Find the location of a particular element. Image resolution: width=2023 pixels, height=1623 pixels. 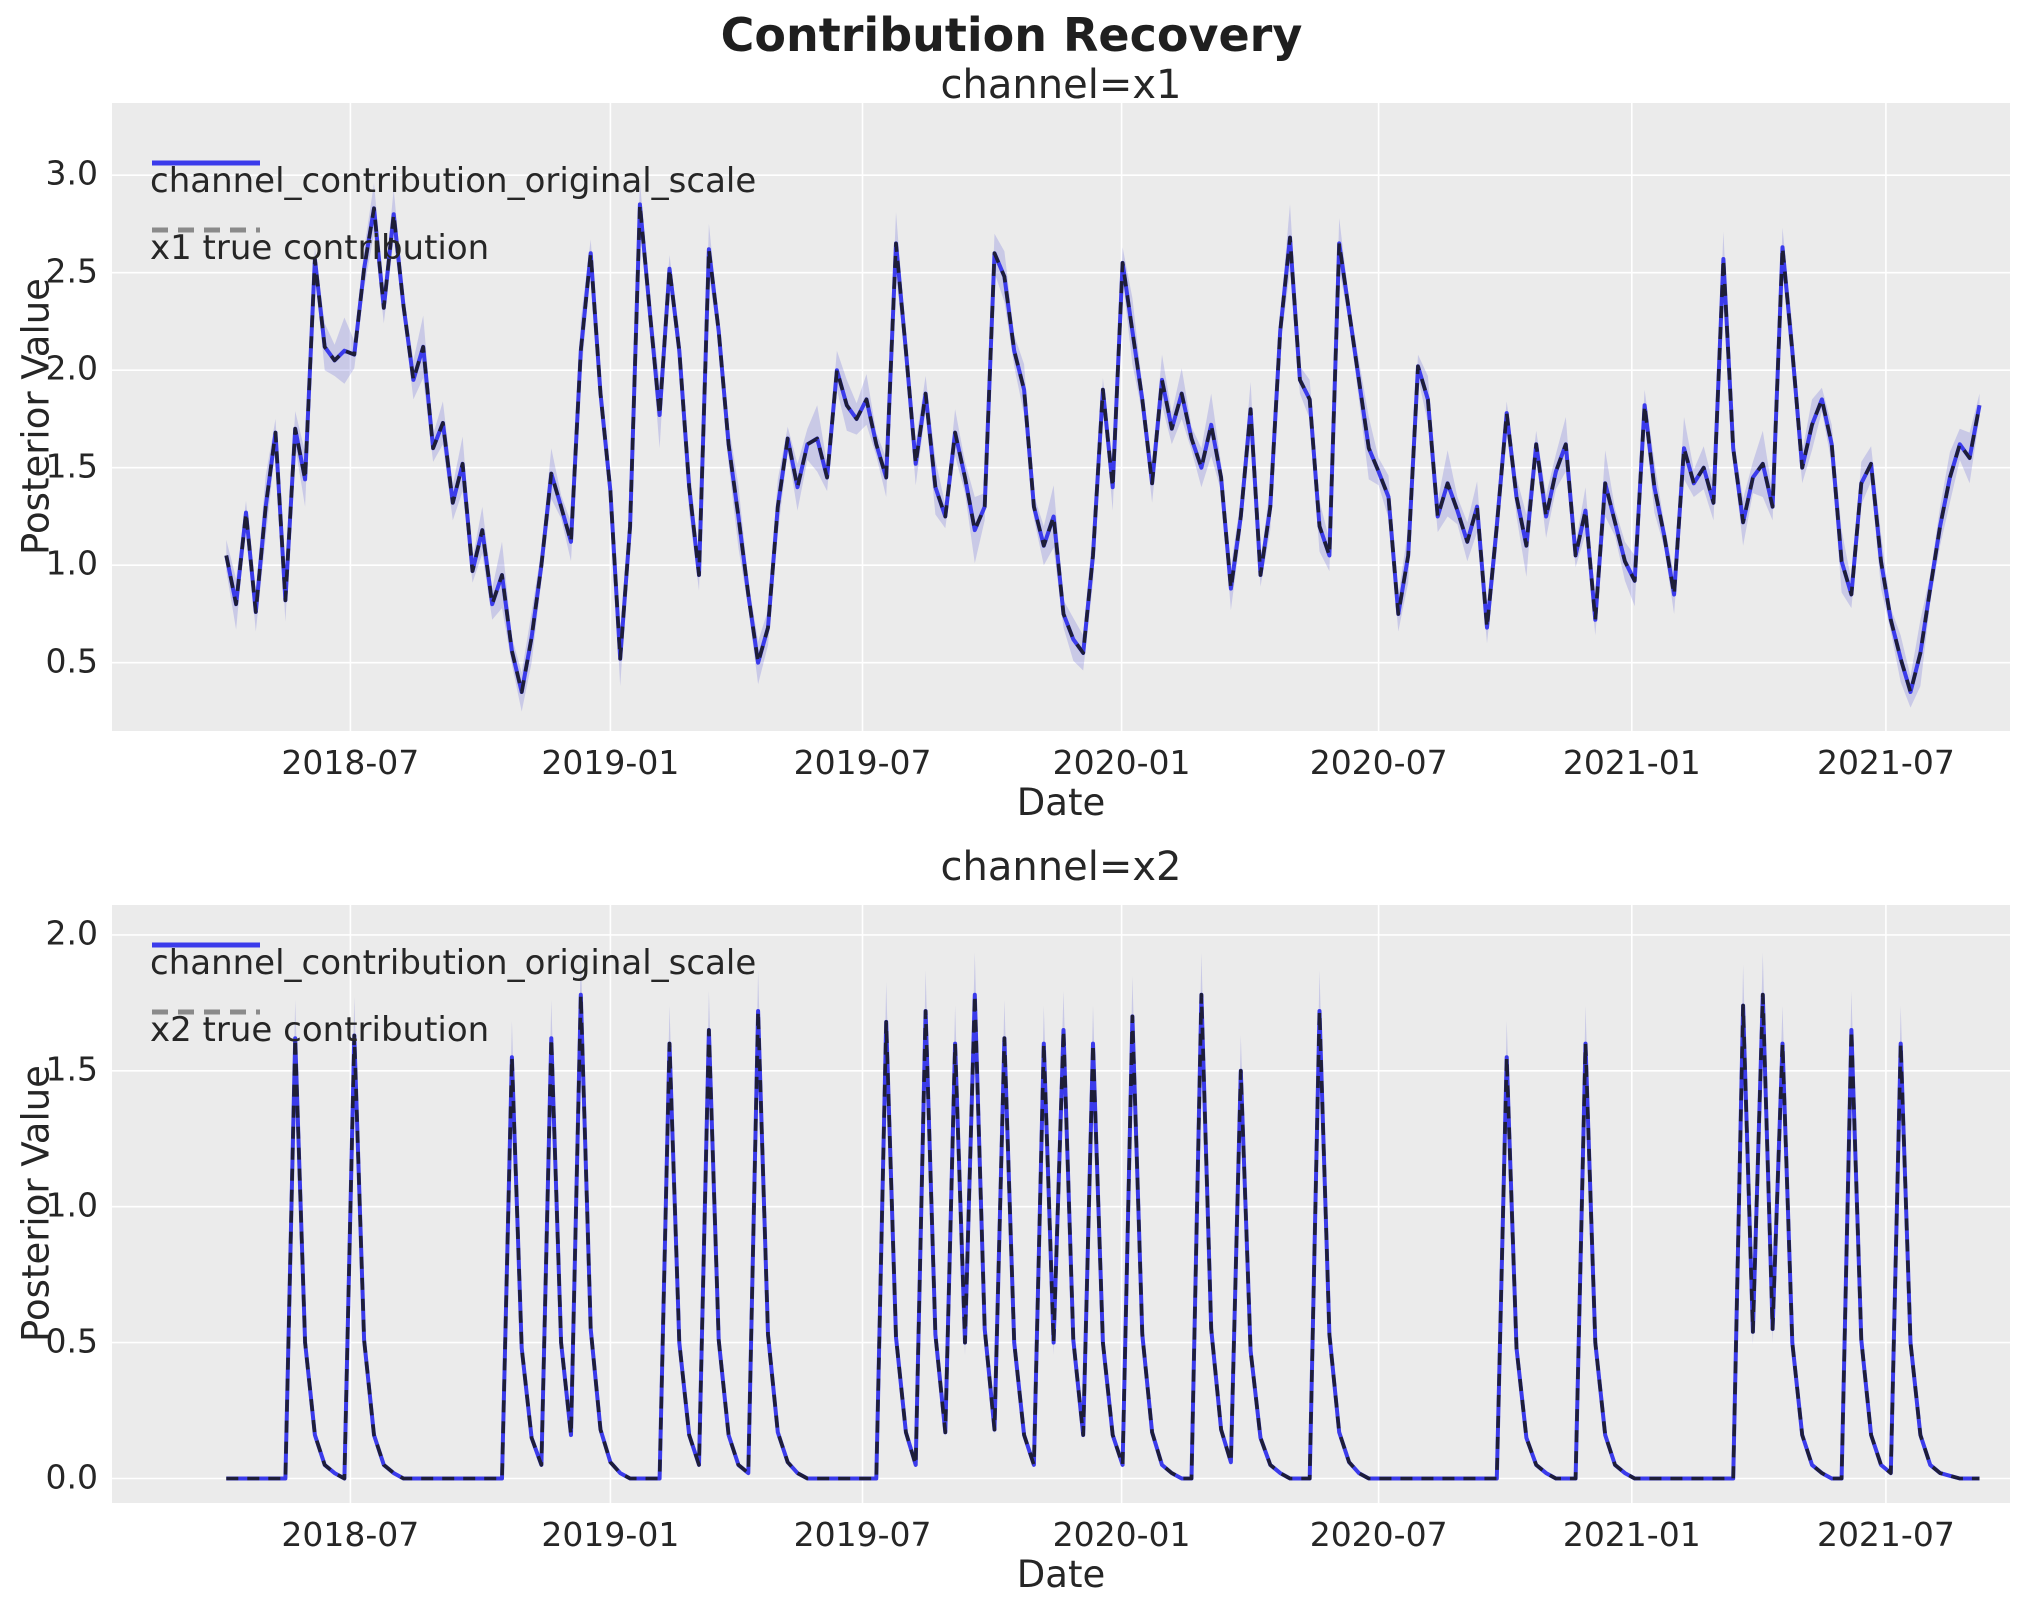

y-tick-label: 2.5 is located at coordinates (71, 271).